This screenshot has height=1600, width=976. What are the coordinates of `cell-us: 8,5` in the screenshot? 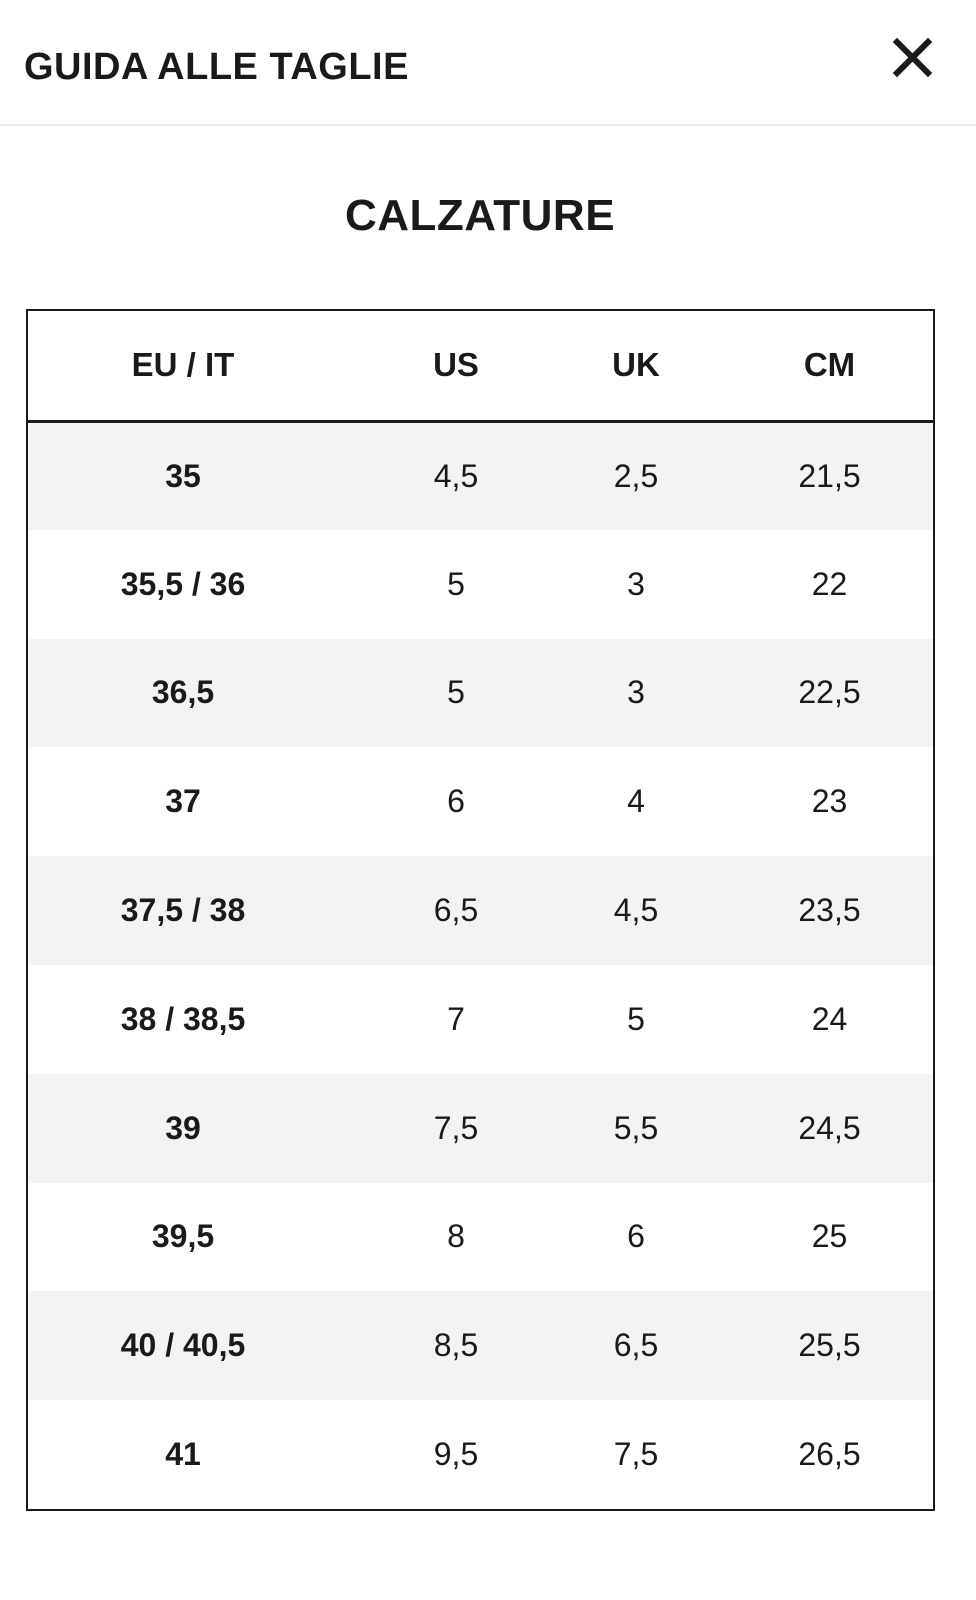 It's located at (456, 1345).